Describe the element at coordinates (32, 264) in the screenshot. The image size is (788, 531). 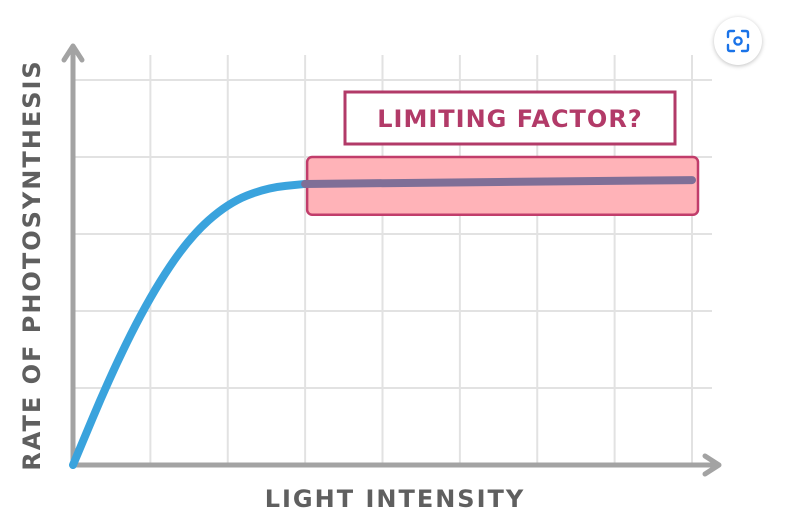
I see `y-axis-label: RATE OF PHOTOSYNTHESIS` at that location.